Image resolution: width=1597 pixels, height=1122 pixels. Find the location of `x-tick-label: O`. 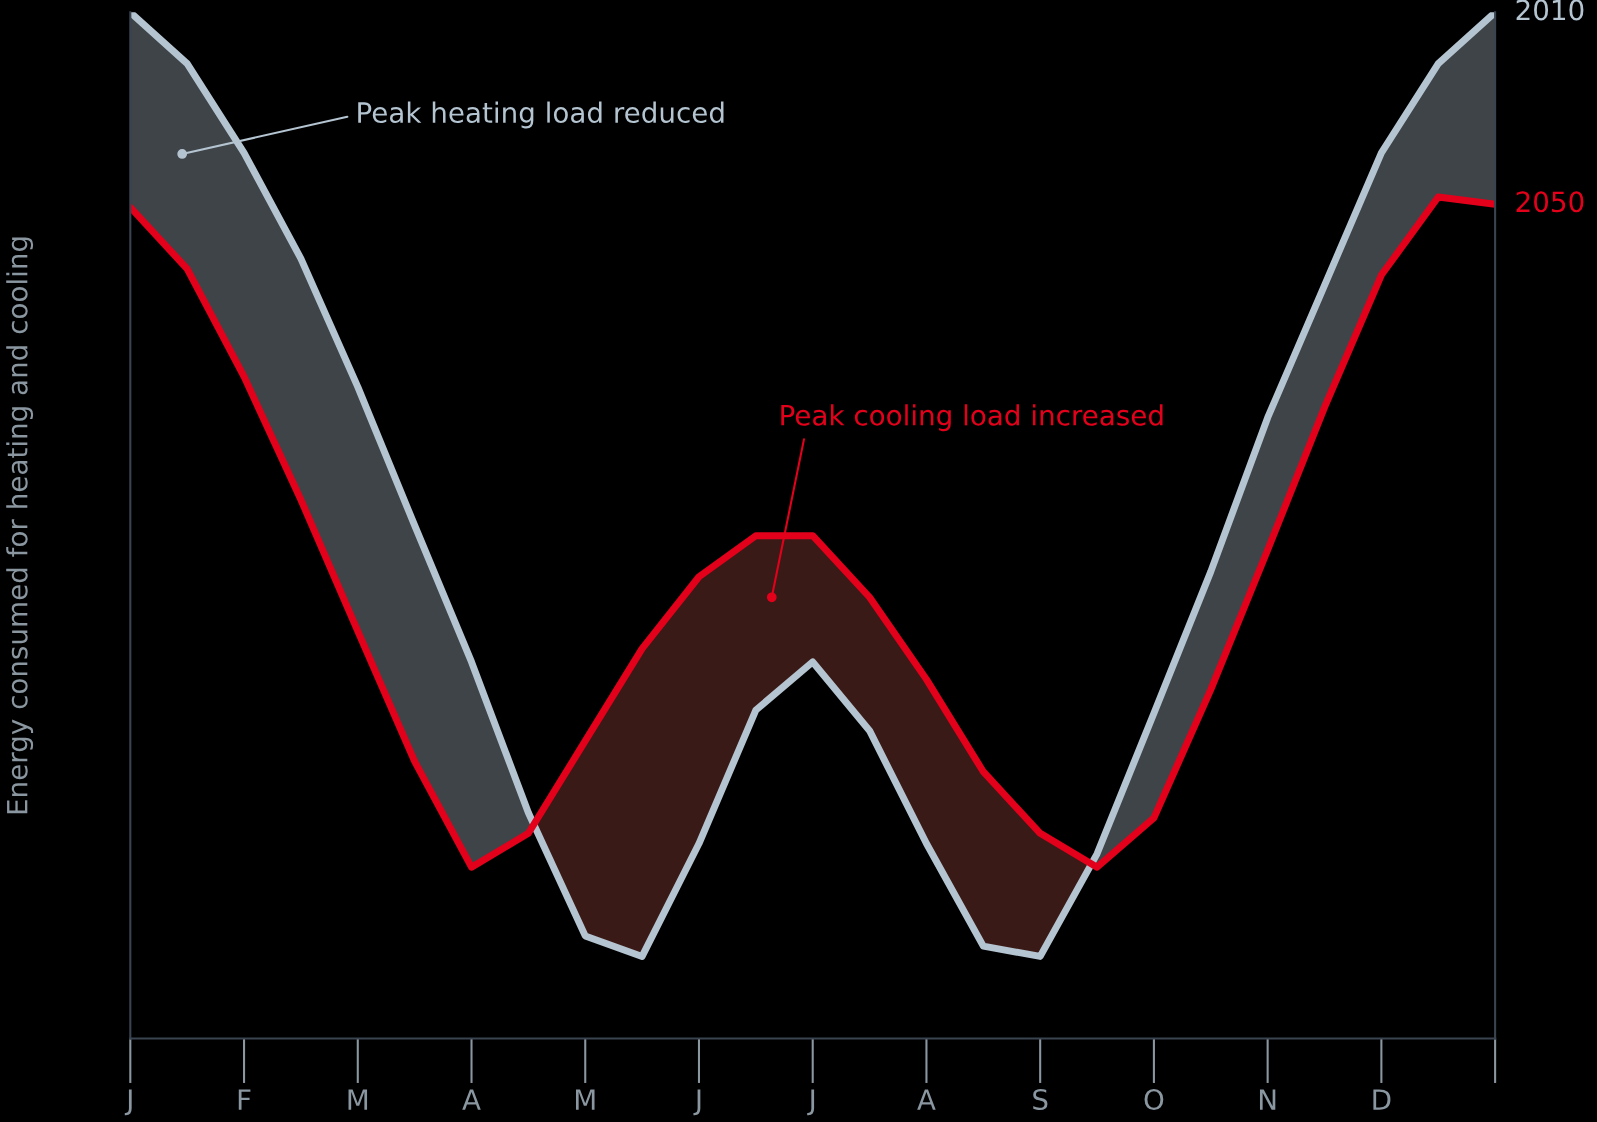

x-tick-label: O is located at coordinates (1154, 1100).